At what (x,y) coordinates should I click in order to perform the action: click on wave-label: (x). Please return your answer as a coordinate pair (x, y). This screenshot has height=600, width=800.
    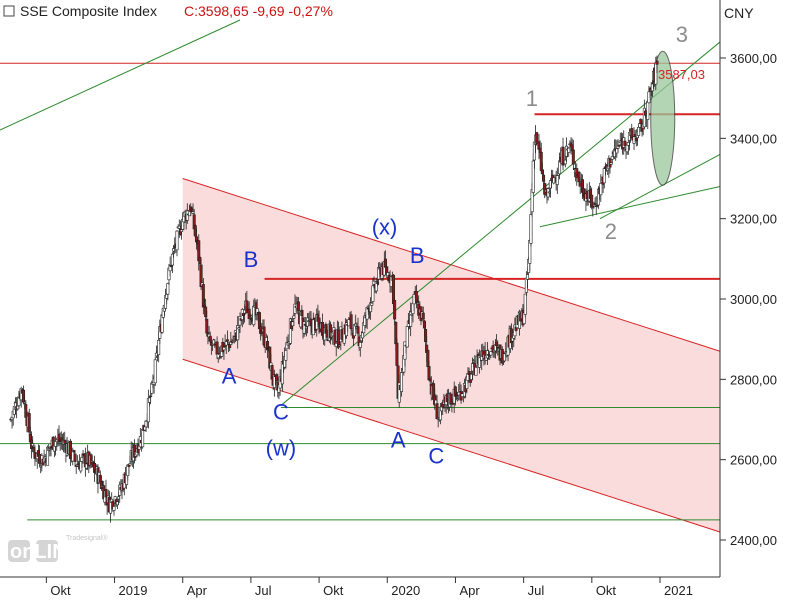
    Looking at the image, I should click on (385, 227).